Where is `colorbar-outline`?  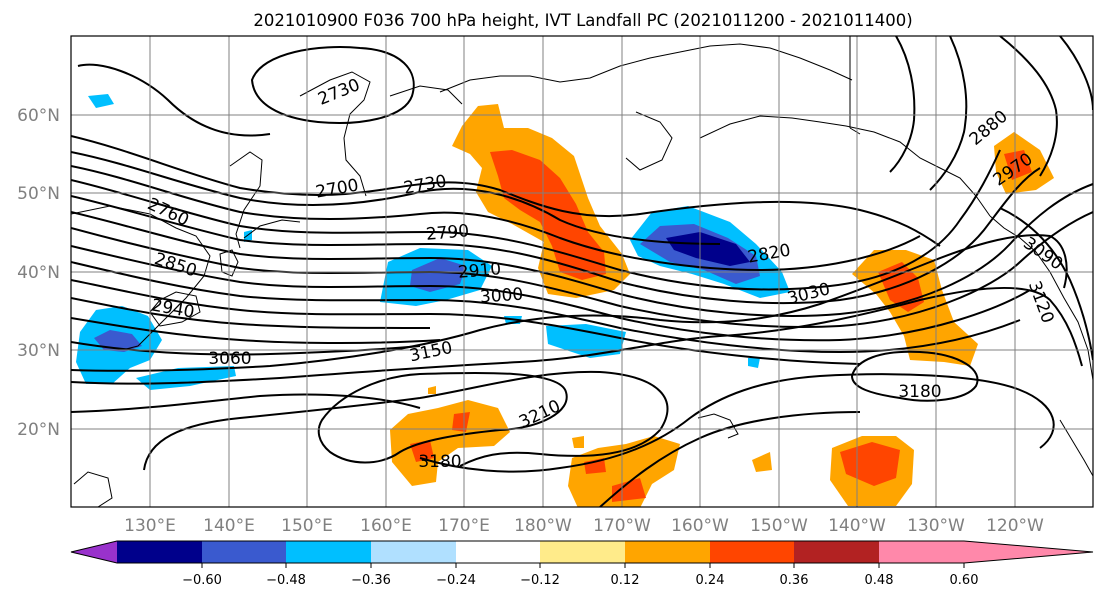
colorbar-outline is located at coordinates (582, 552).